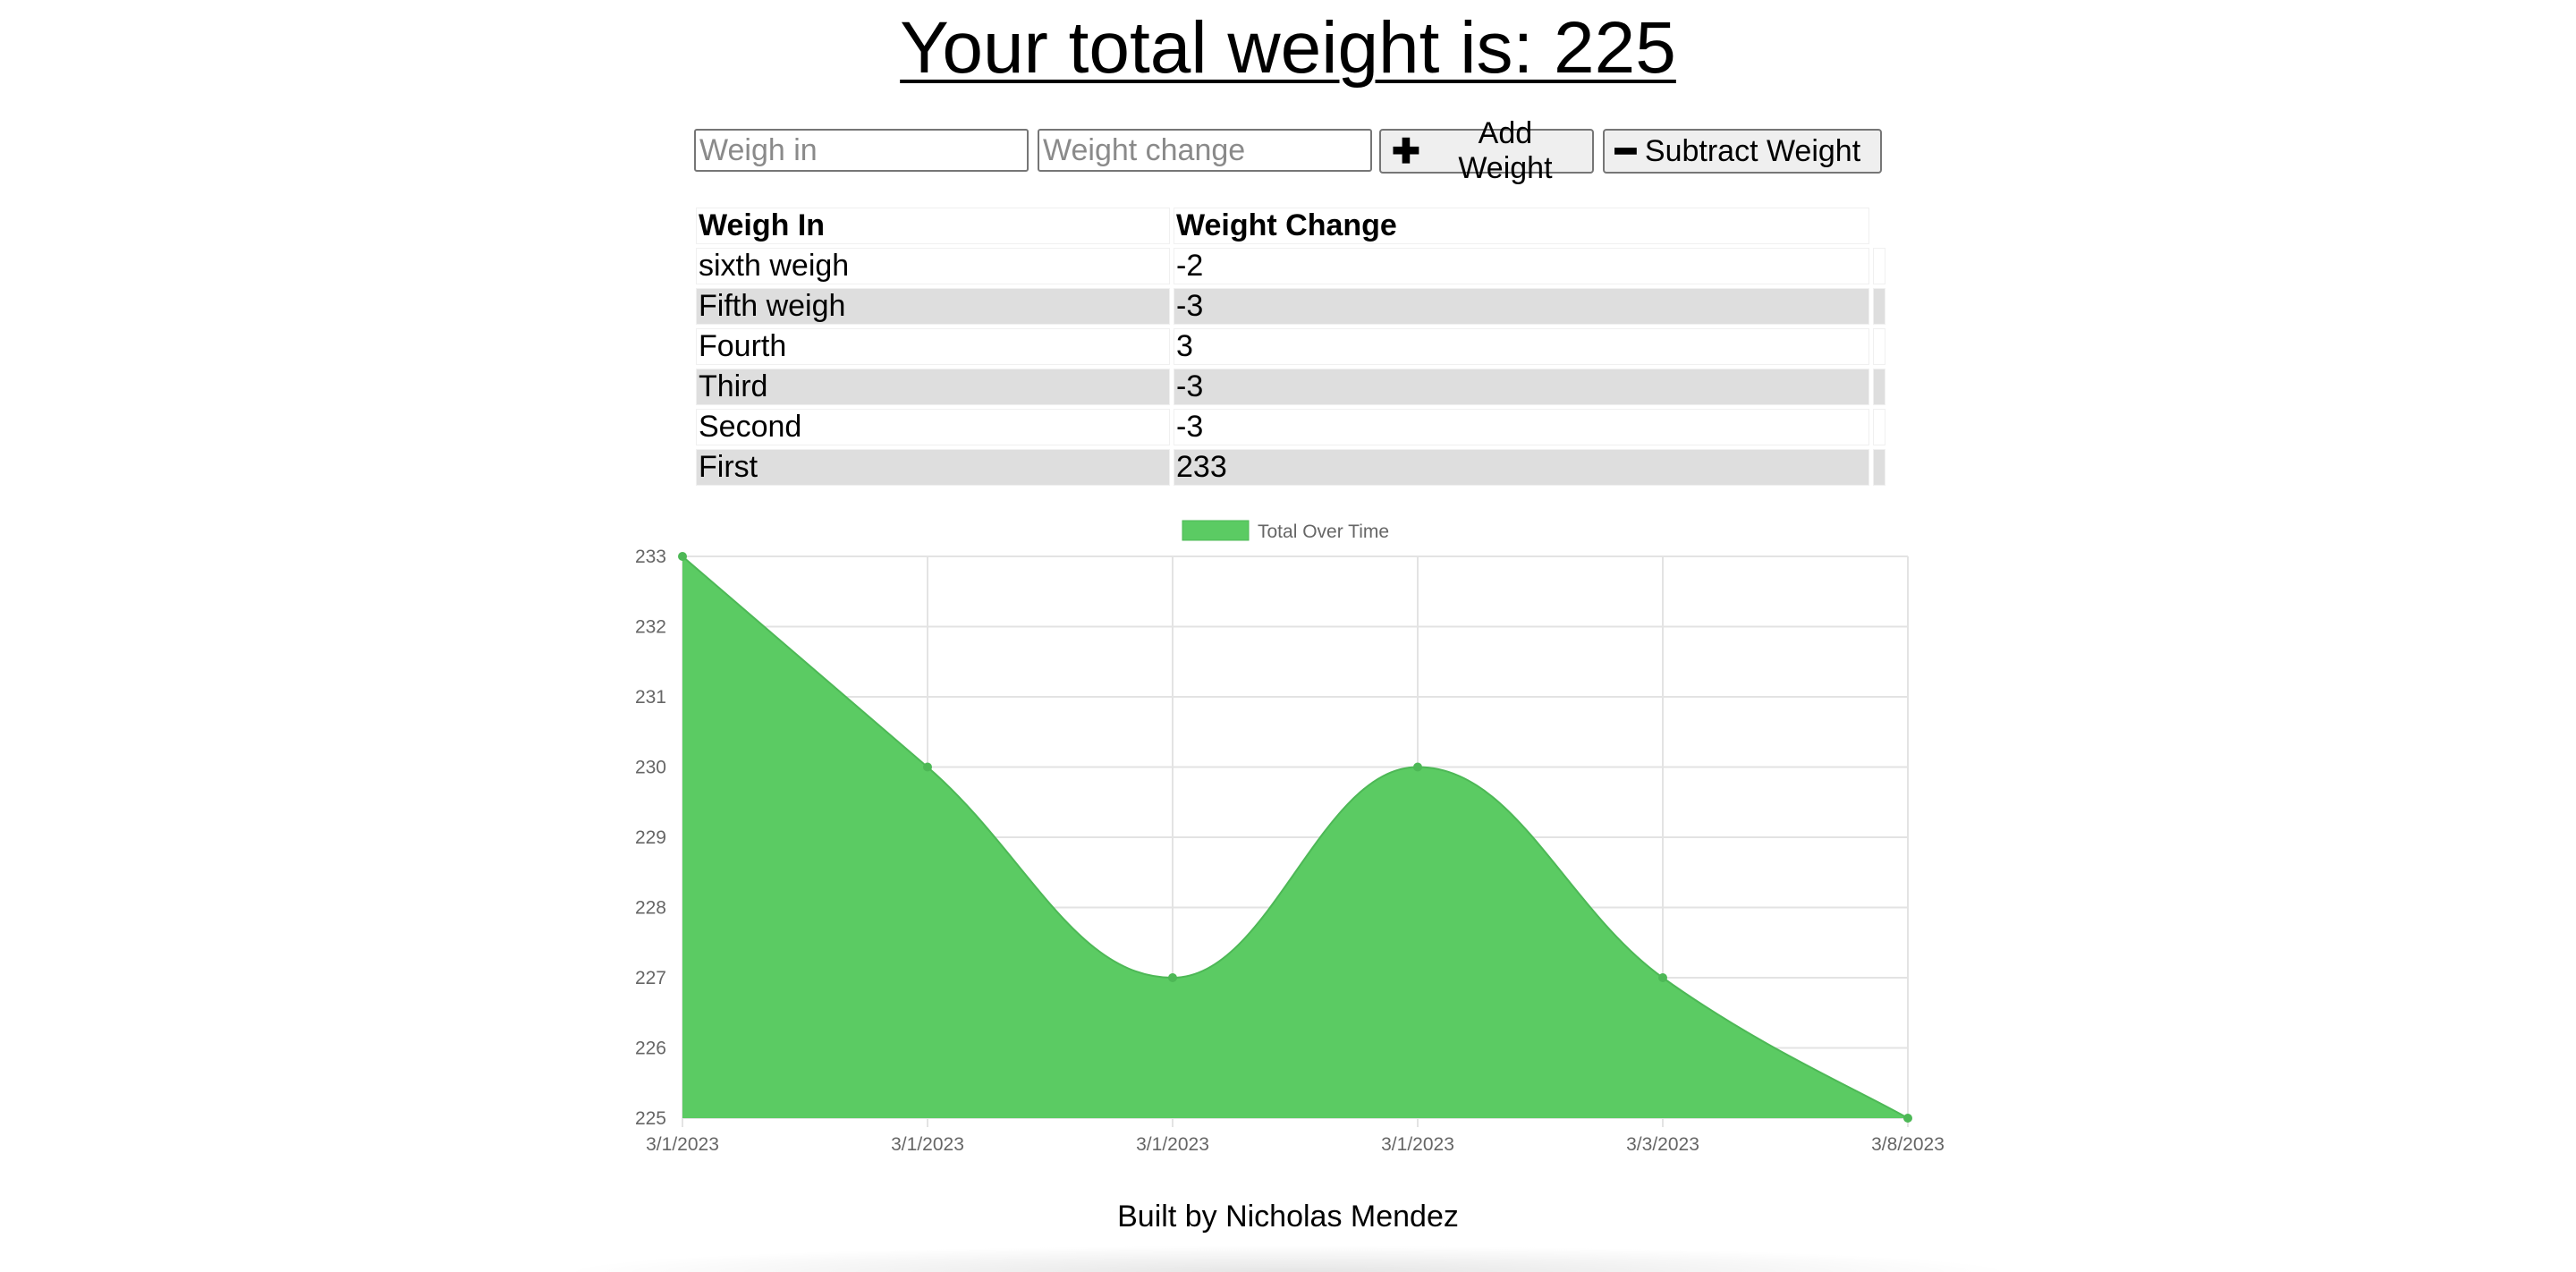  Describe the element at coordinates (933, 387) in the screenshot. I see `weigh-in-cell: Third` at that location.